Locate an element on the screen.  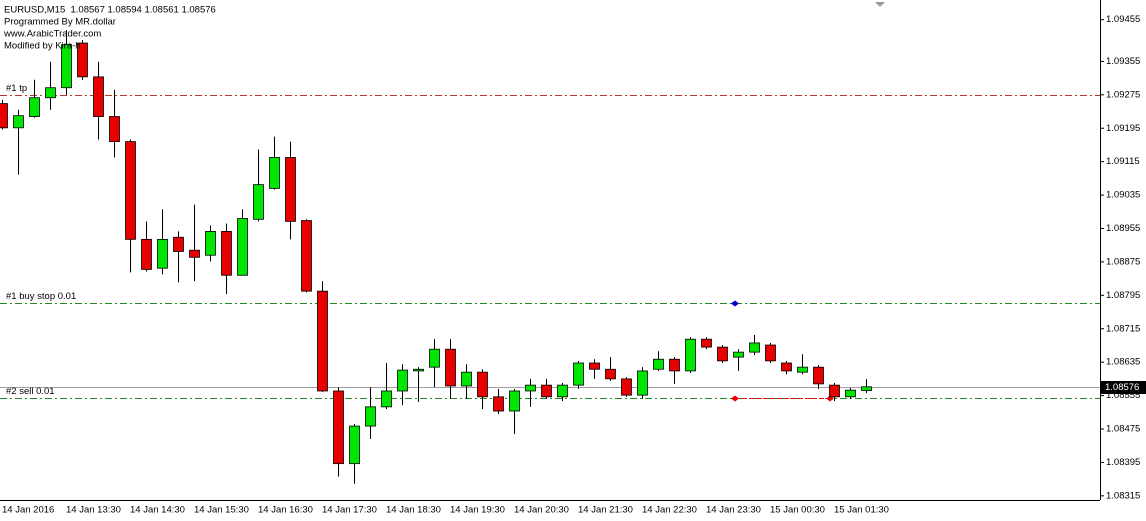
y-tick-label: 1.09455 is located at coordinates (1123, 19).